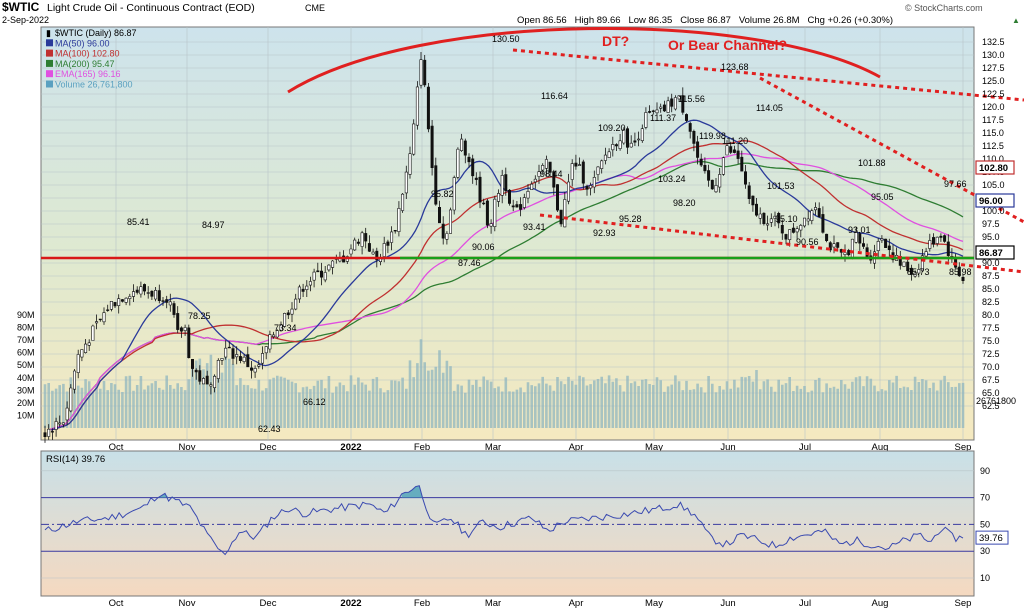  Describe the element at coordinates (769, 108) in the screenshot. I see `price-label: 114.05` at that location.